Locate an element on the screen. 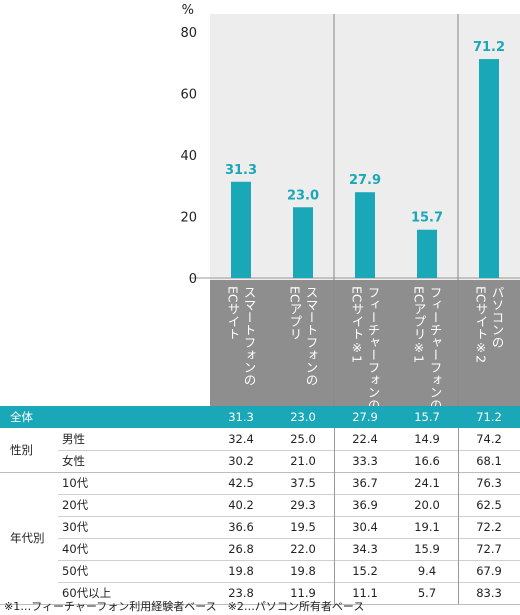 The height and width of the screenshot is (615, 520). bar-value-label: 27.9 is located at coordinates (365, 180).